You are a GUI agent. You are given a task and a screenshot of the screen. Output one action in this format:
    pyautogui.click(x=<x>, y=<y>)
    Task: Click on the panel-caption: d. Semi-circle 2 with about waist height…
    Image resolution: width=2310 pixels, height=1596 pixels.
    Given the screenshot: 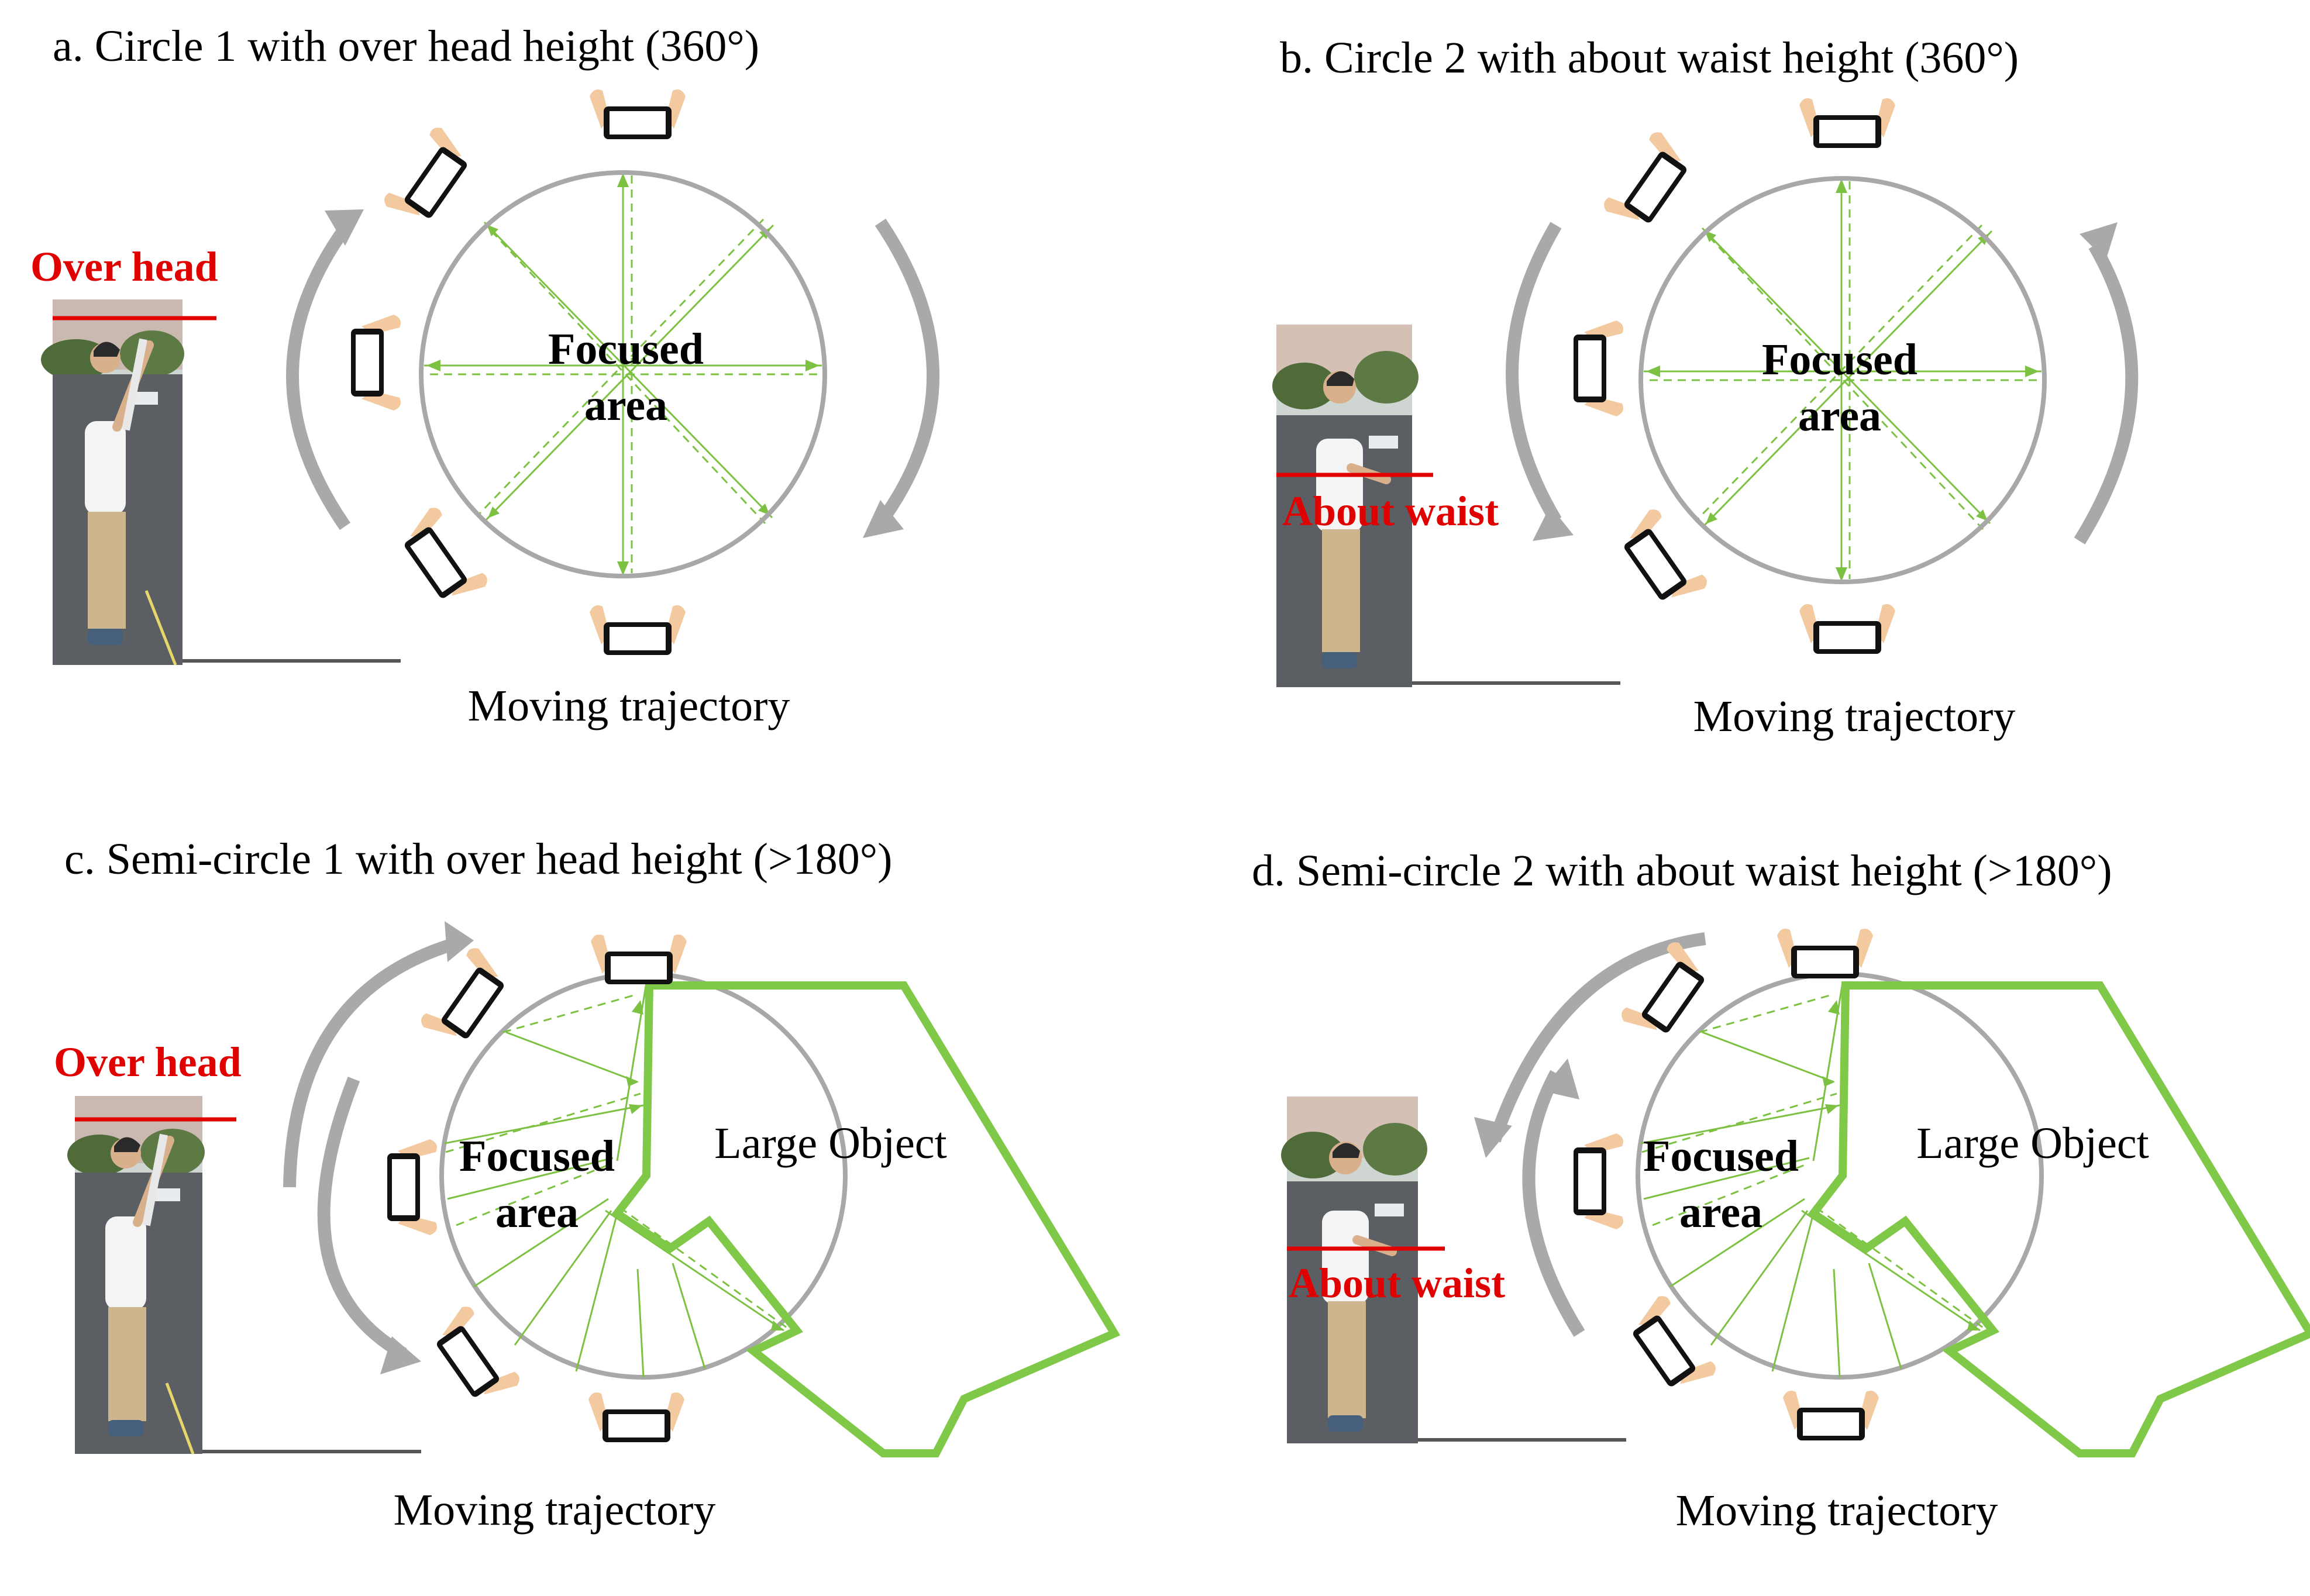 What is the action you would take?
    pyautogui.click(x=1682, y=870)
    